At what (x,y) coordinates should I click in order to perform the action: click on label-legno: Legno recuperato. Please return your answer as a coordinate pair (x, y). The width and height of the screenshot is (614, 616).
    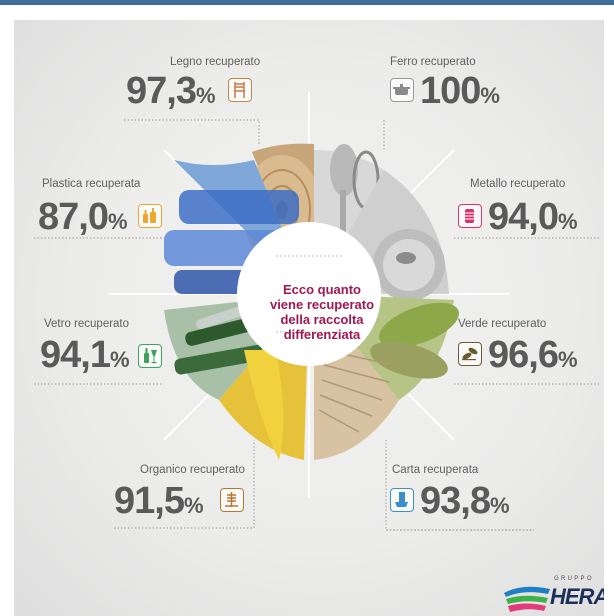
    Looking at the image, I should click on (215, 62).